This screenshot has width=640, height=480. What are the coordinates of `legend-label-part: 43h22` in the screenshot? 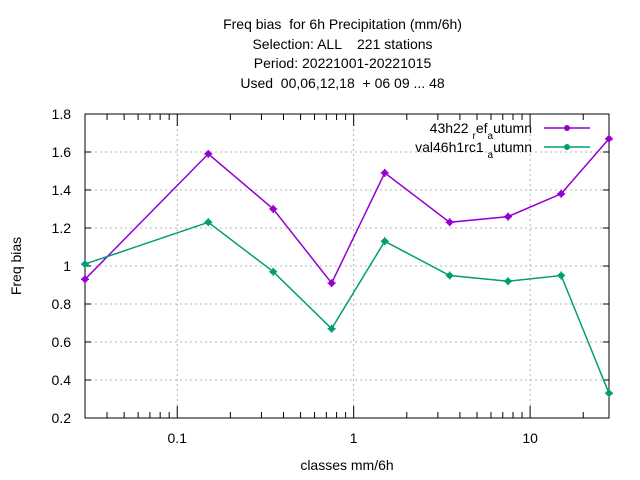 It's located at (451, 128).